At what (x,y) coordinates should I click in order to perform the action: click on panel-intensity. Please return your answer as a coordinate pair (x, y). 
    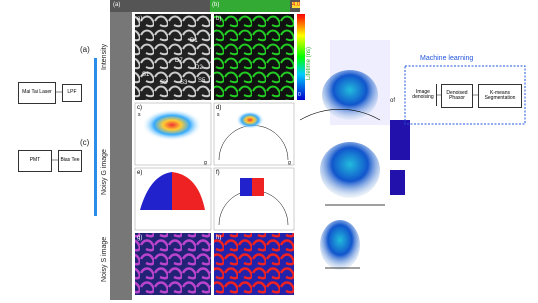
    Looking at the image, I should click on (173, 57).